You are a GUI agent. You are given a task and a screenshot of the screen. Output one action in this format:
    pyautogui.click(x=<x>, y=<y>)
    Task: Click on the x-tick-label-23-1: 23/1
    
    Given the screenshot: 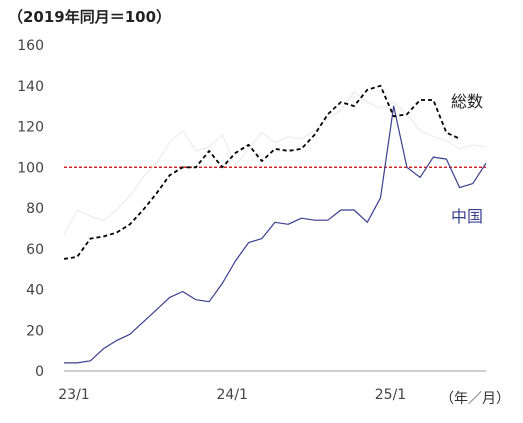 What is the action you would take?
    pyautogui.click(x=73, y=395)
    